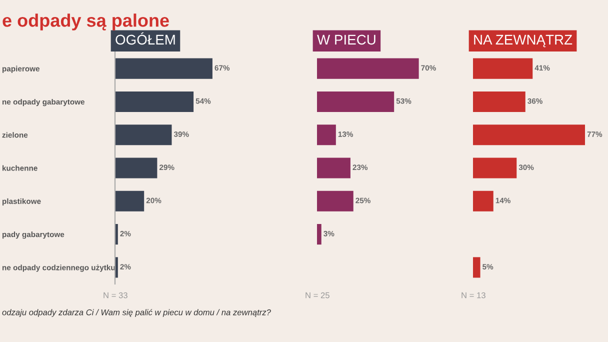  Describe the element at coordinates (145, 38) in the screenshot. I see `chart-title: OGÓŁEM` at that location.